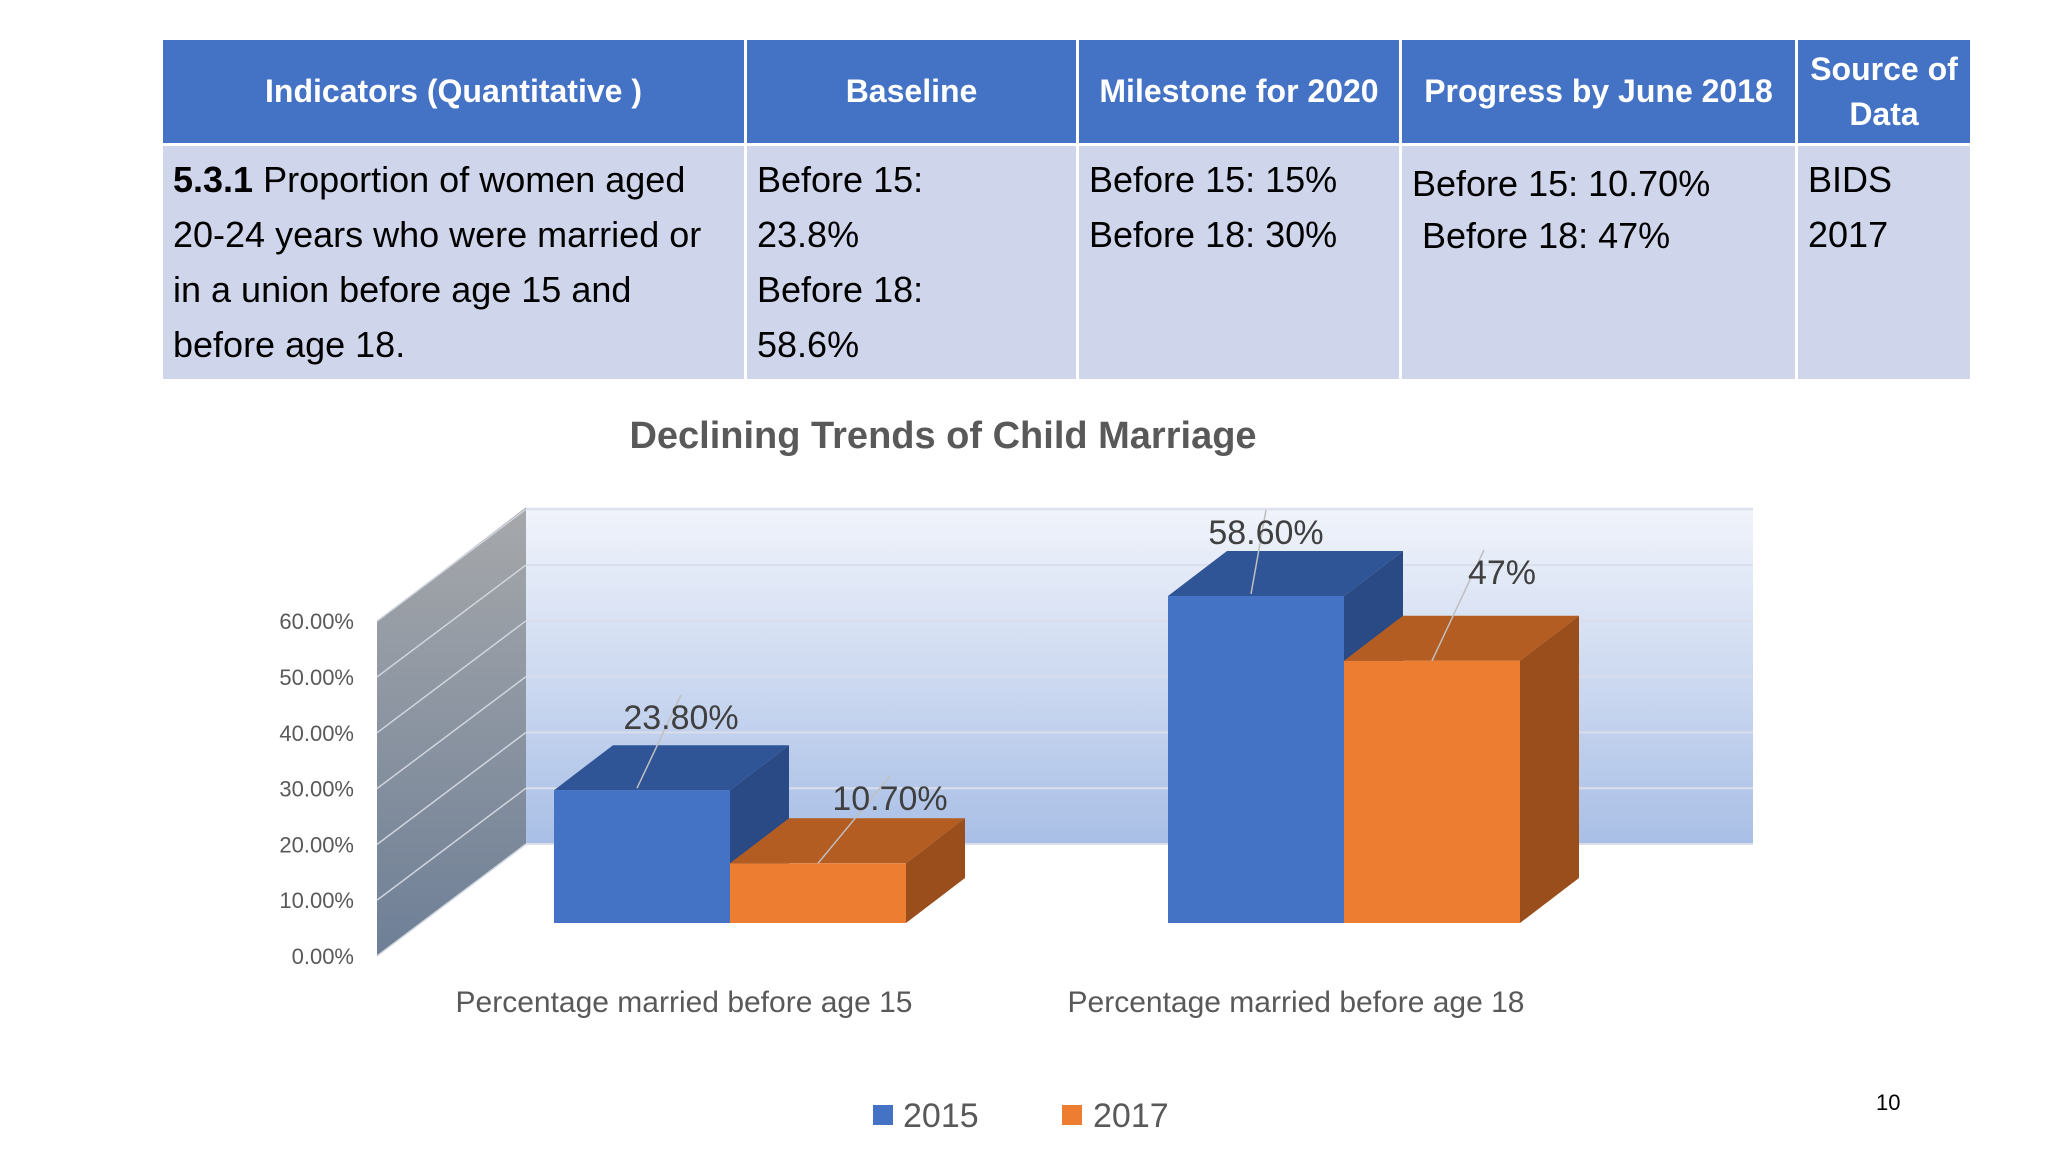 This screenshot has height=1152, width=2048. Describe the element at coordinates (1598, 262) in the screenshot. I see `progress-cell: Before 15: 10.70% Before 18: 47%` at that location.